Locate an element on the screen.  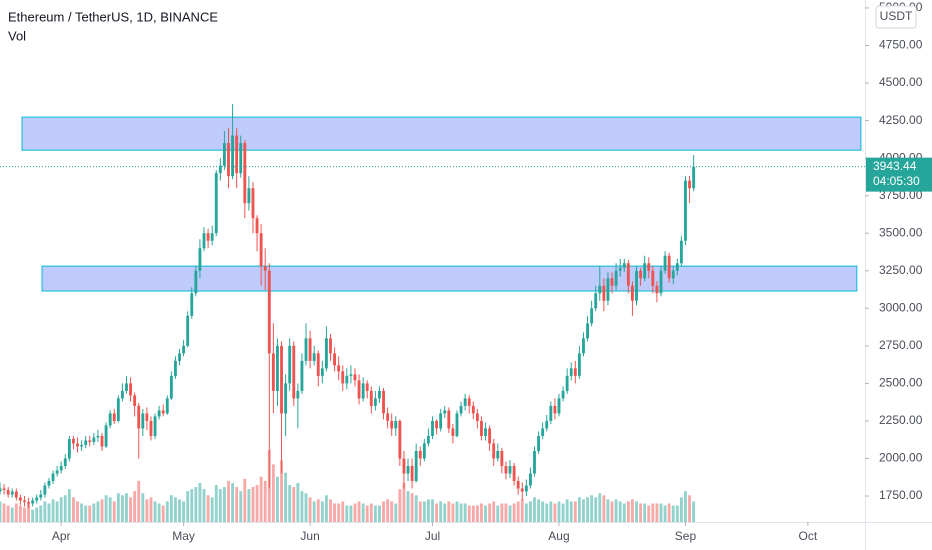
currency-box is located at coordinates (896, 17).